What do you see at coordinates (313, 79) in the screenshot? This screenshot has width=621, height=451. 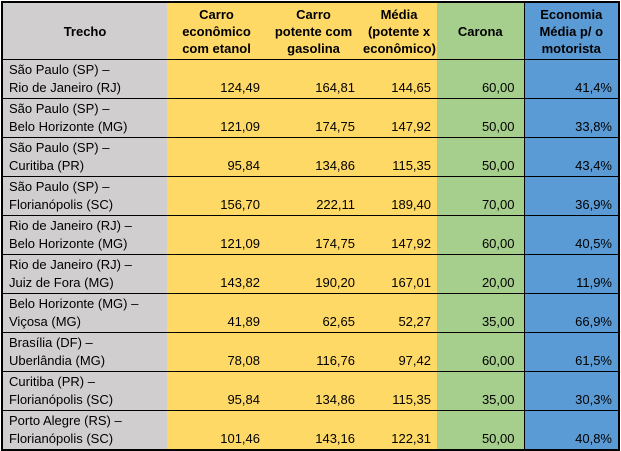 I see `carro-potente-cell: 164,81` at bounding box center [313, 79].